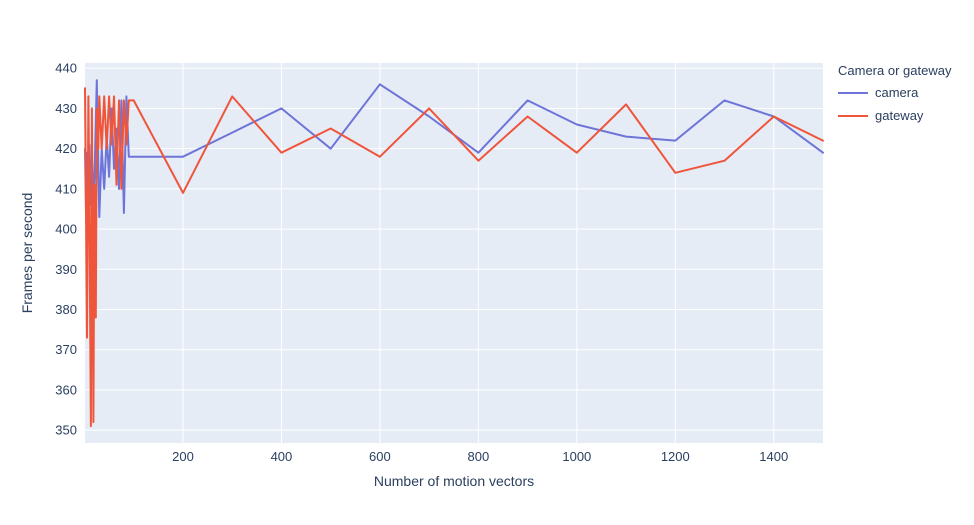 The width and height of the screenshot is (974, 525). I want to click on x-tick-label: 1400, so click(773, 456).